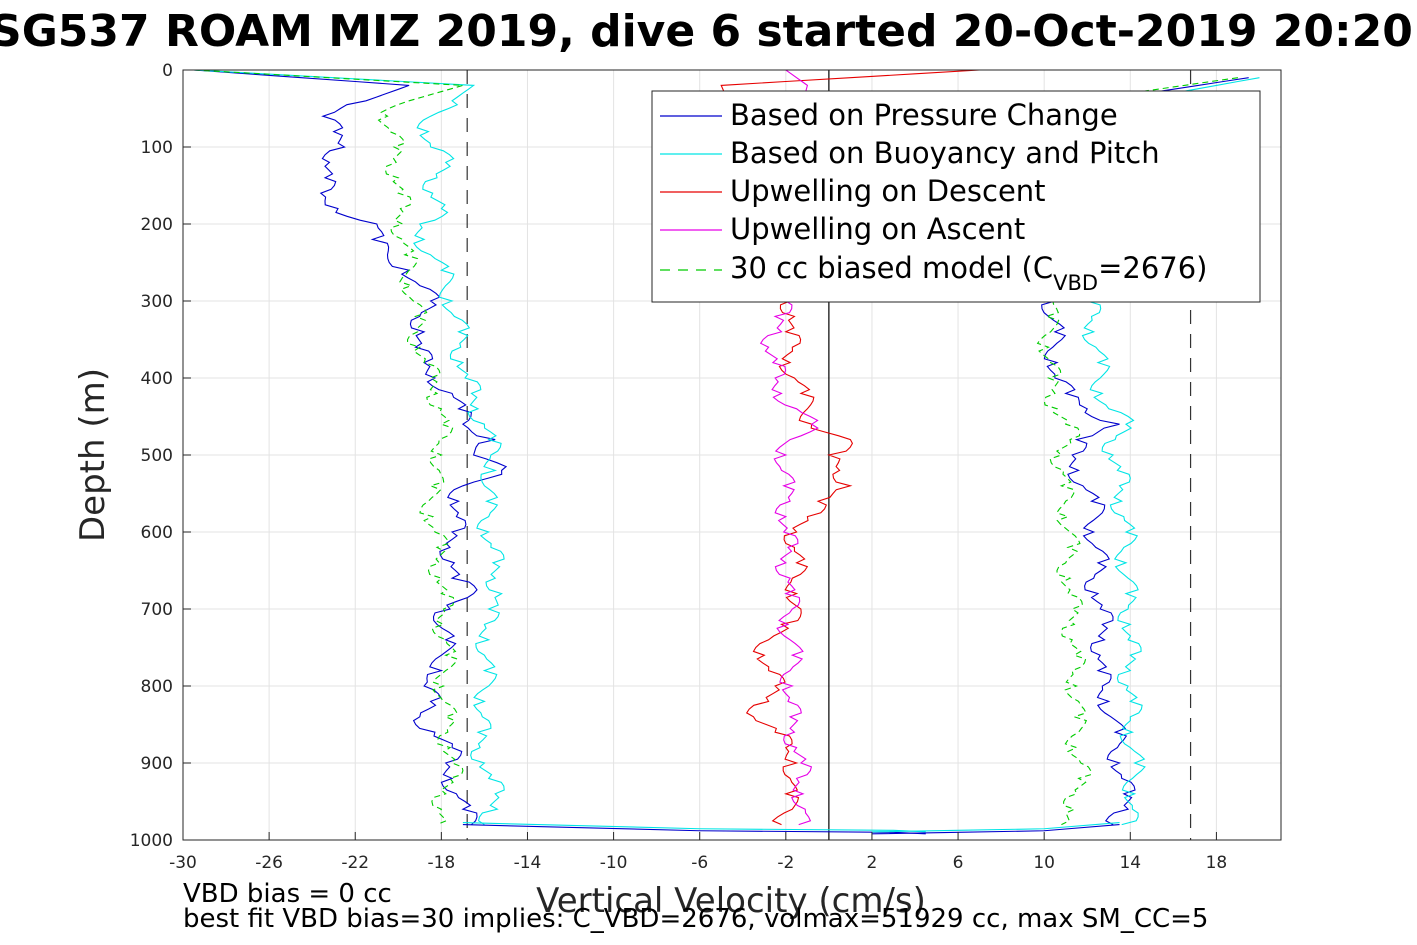  I want to click on y-tick-label: 1000, so click(151, 841).